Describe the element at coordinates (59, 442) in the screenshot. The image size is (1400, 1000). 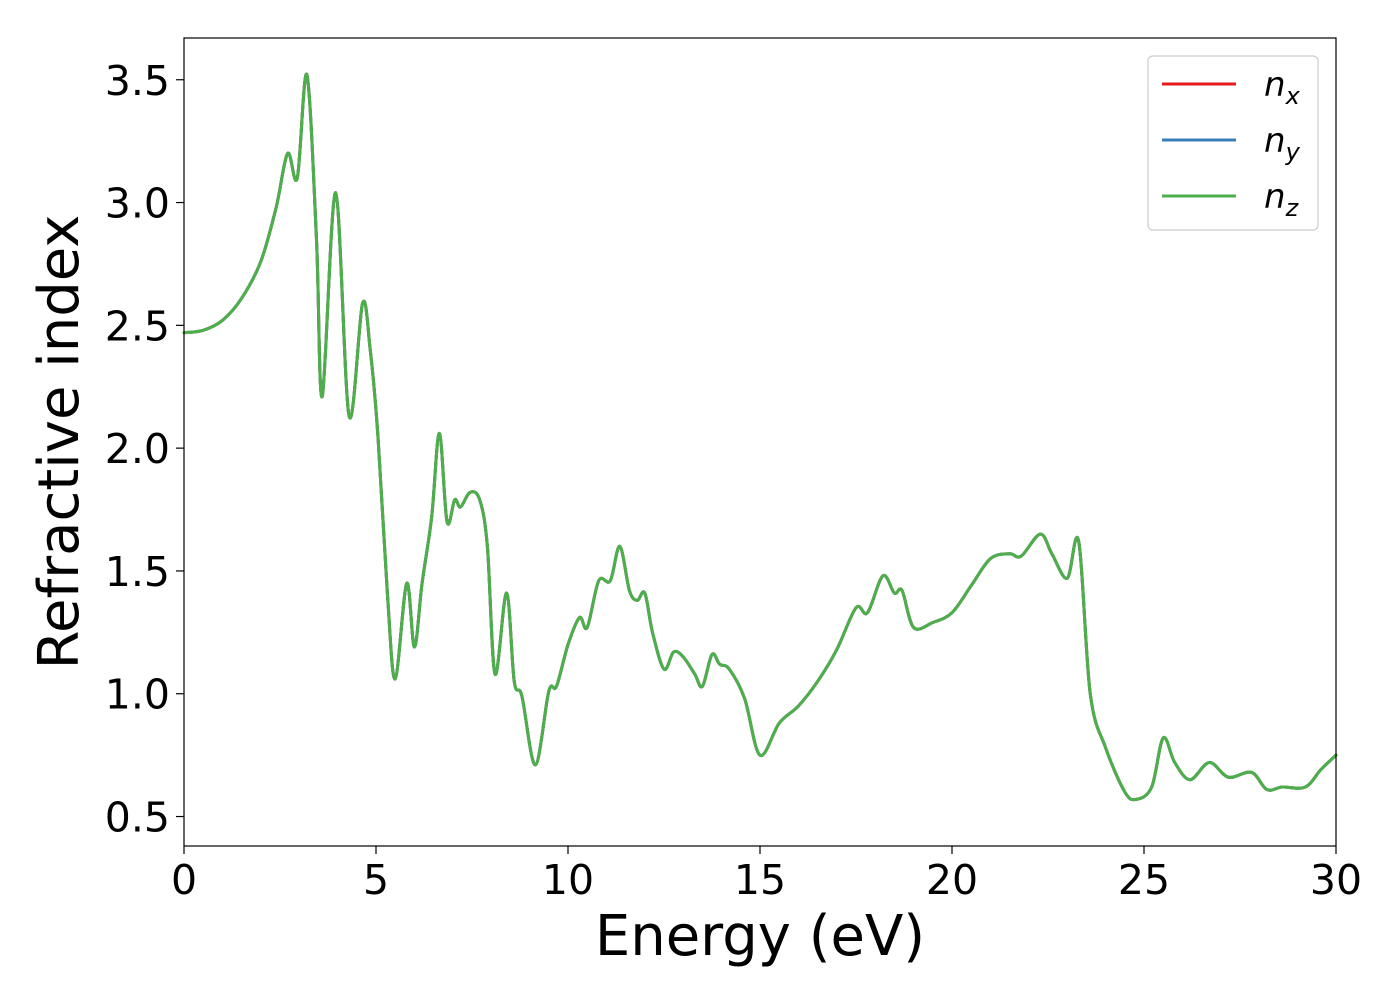
I see `y-axis-title: Refractive index` at that location.